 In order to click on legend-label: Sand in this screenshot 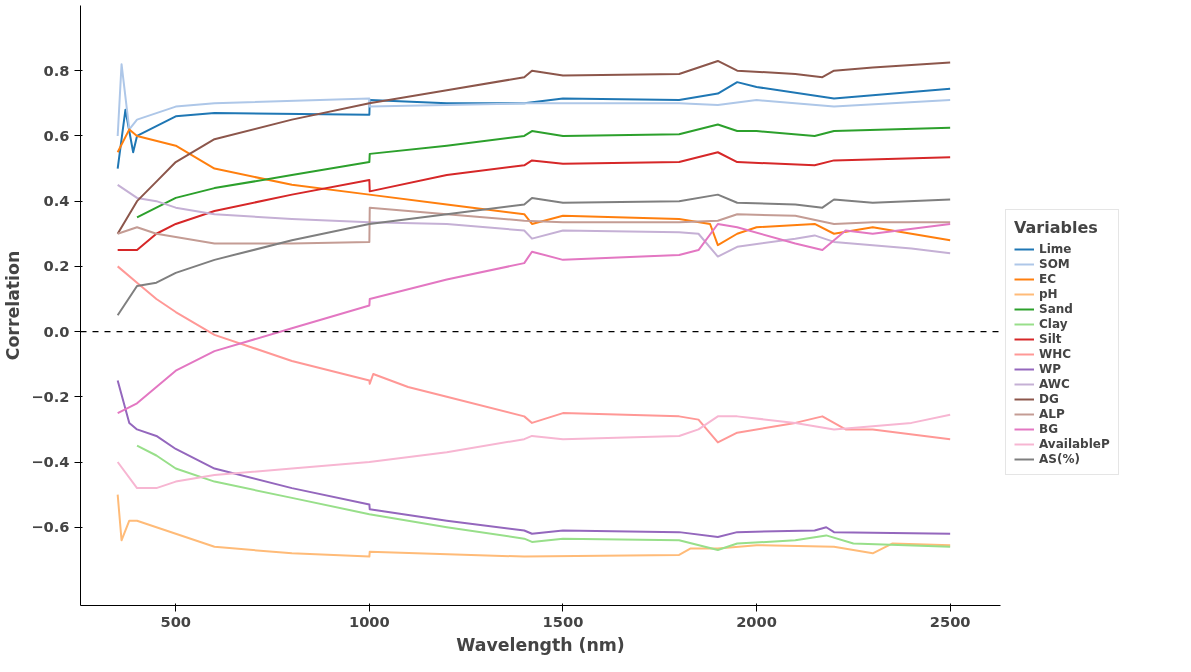, I will do `click(1056, 309)`.